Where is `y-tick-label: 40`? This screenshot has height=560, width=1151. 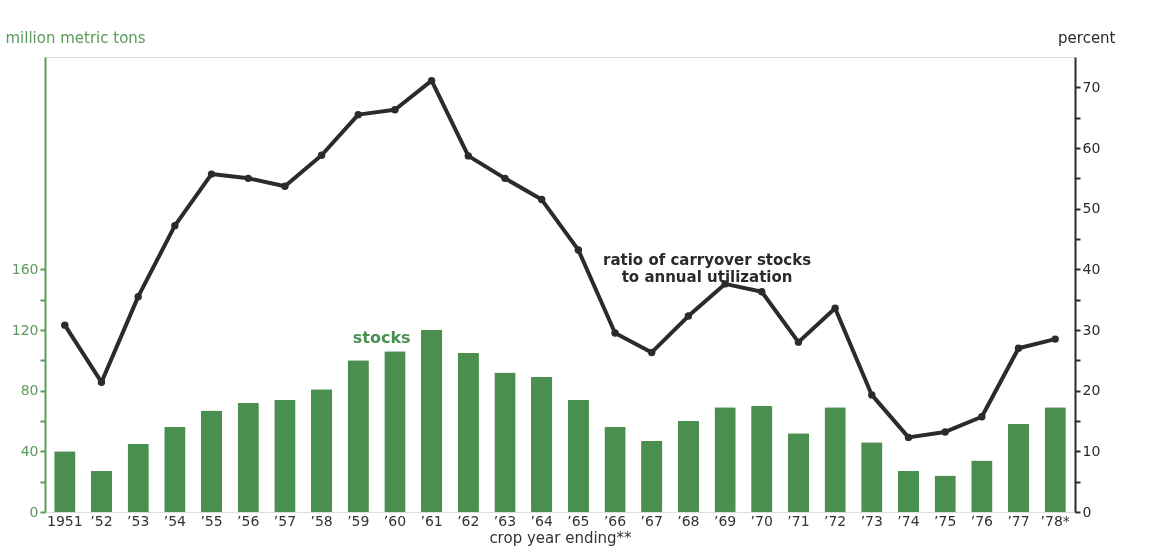 y-tick-label: 40 is located at coordinates (29, 450).